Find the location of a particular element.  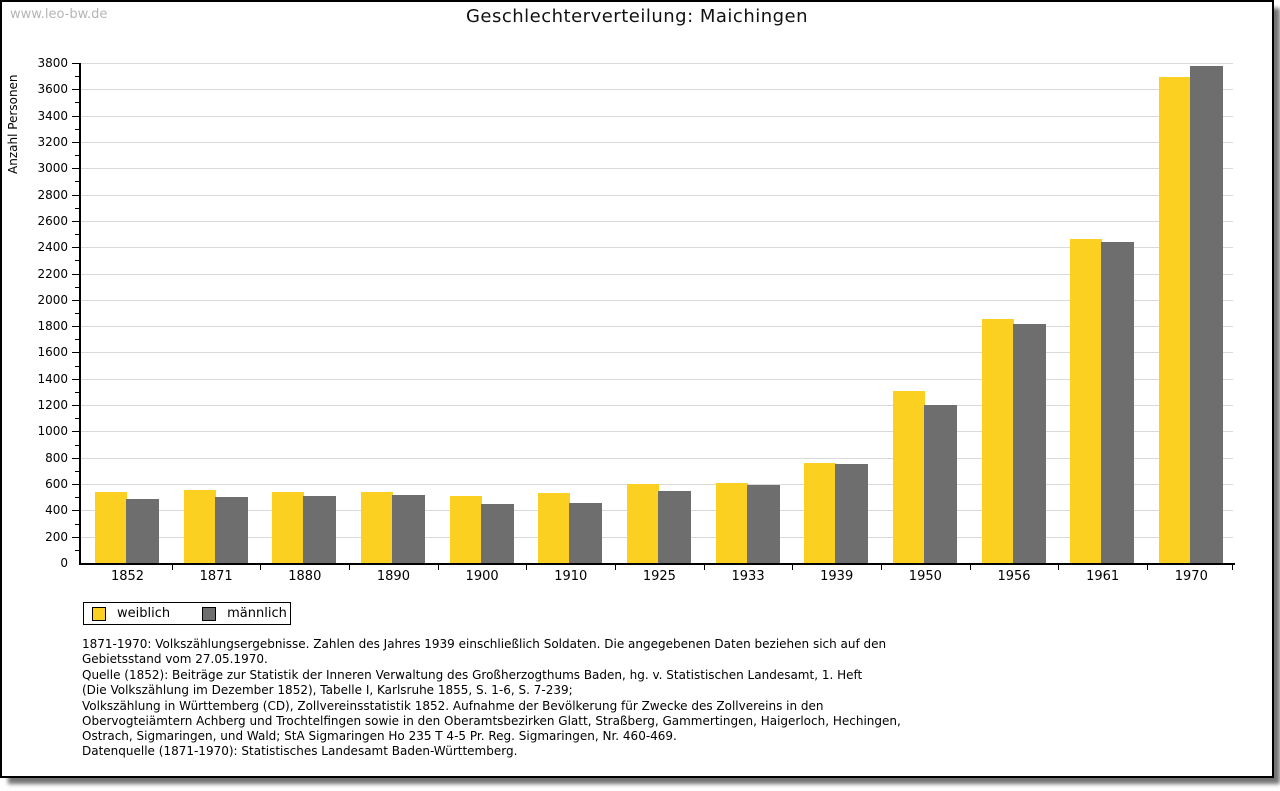

x-tick-label: 1961 is located at coordinates (1103, 576).